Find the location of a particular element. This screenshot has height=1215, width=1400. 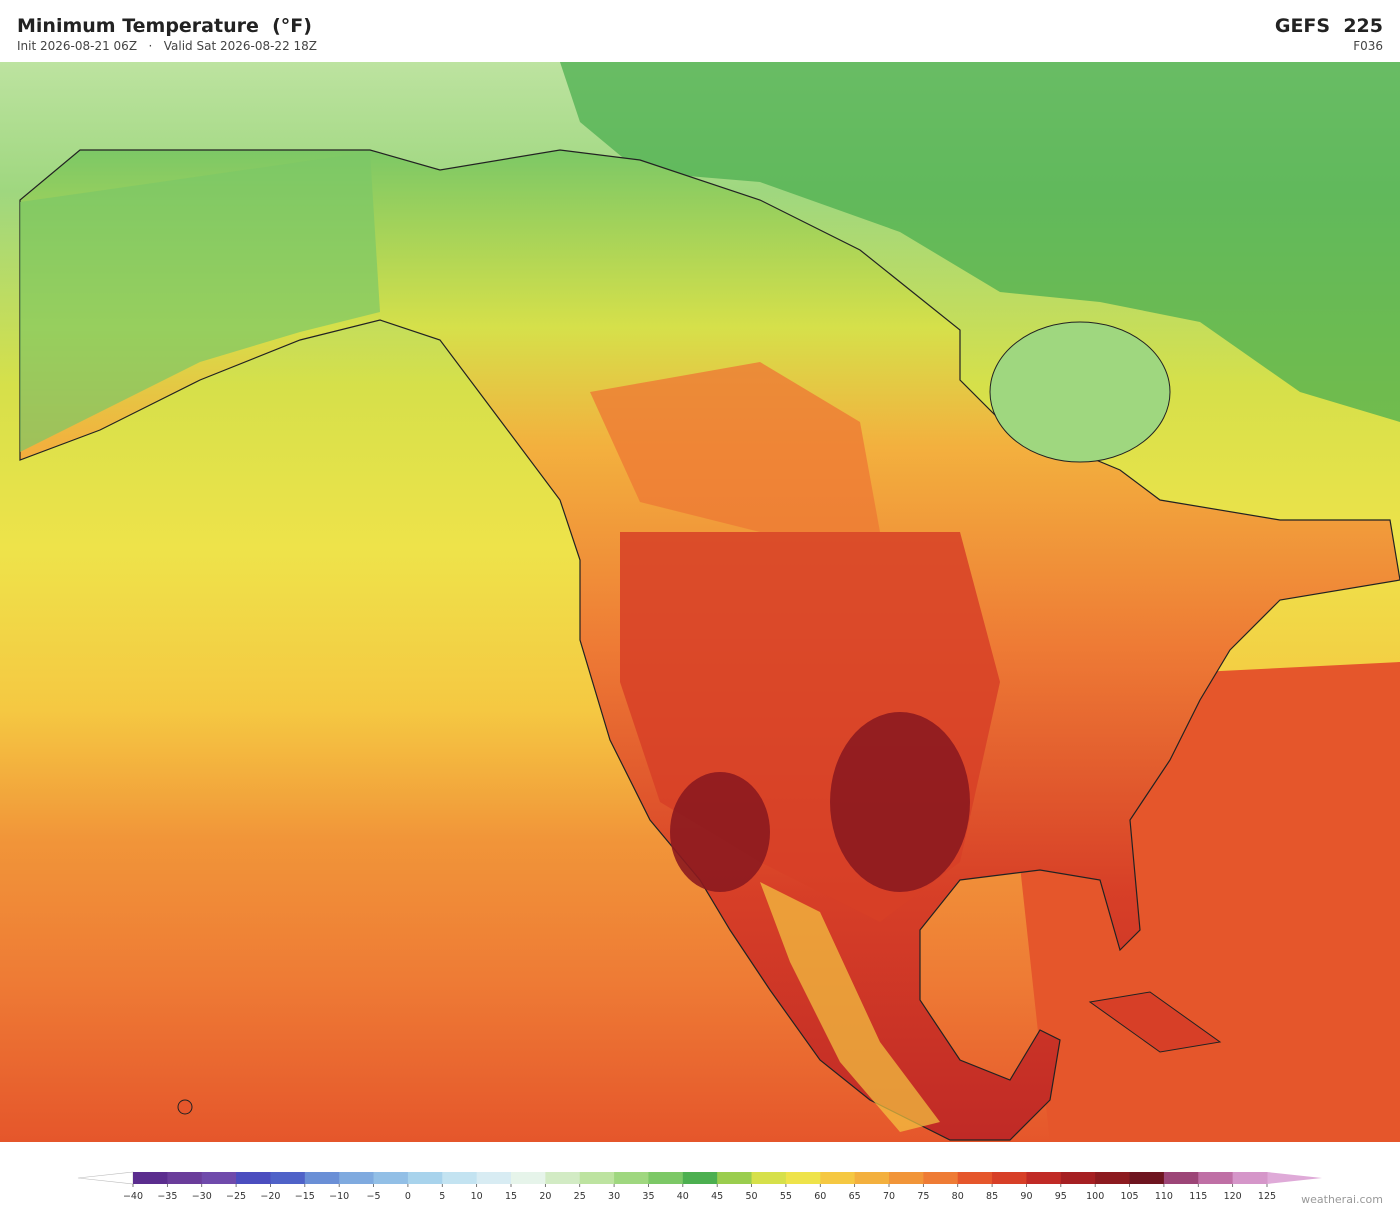

cuba is located at coordinates (1155, 1022).